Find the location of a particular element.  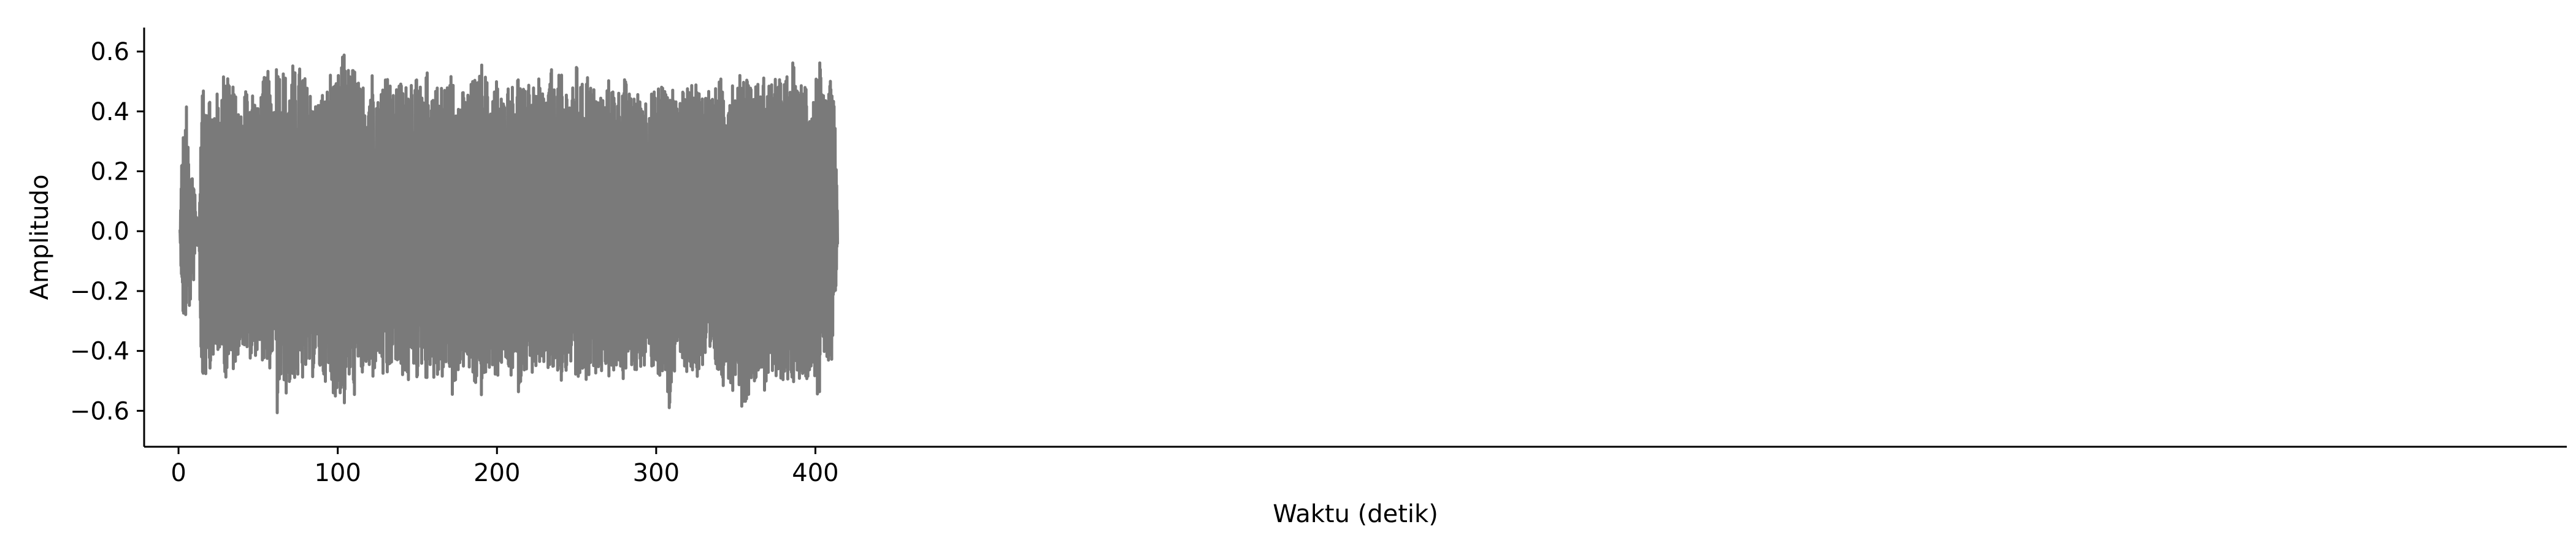

y-tick-label: −0.2 is located at coordinates (99, 292).